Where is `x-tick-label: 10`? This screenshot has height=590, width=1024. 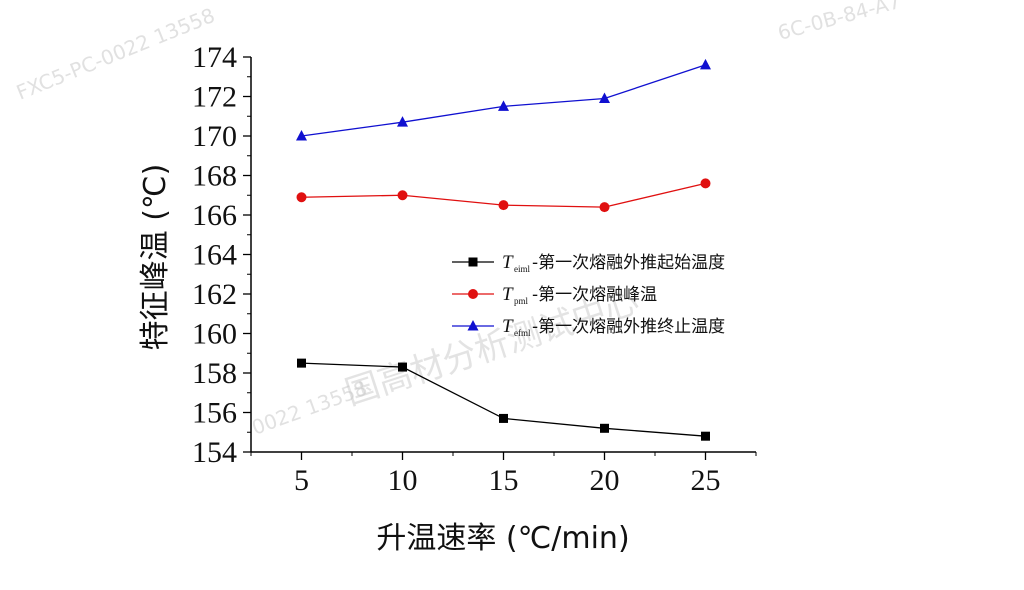 x-tick-label: 10 is located at coordinates (403, 480).